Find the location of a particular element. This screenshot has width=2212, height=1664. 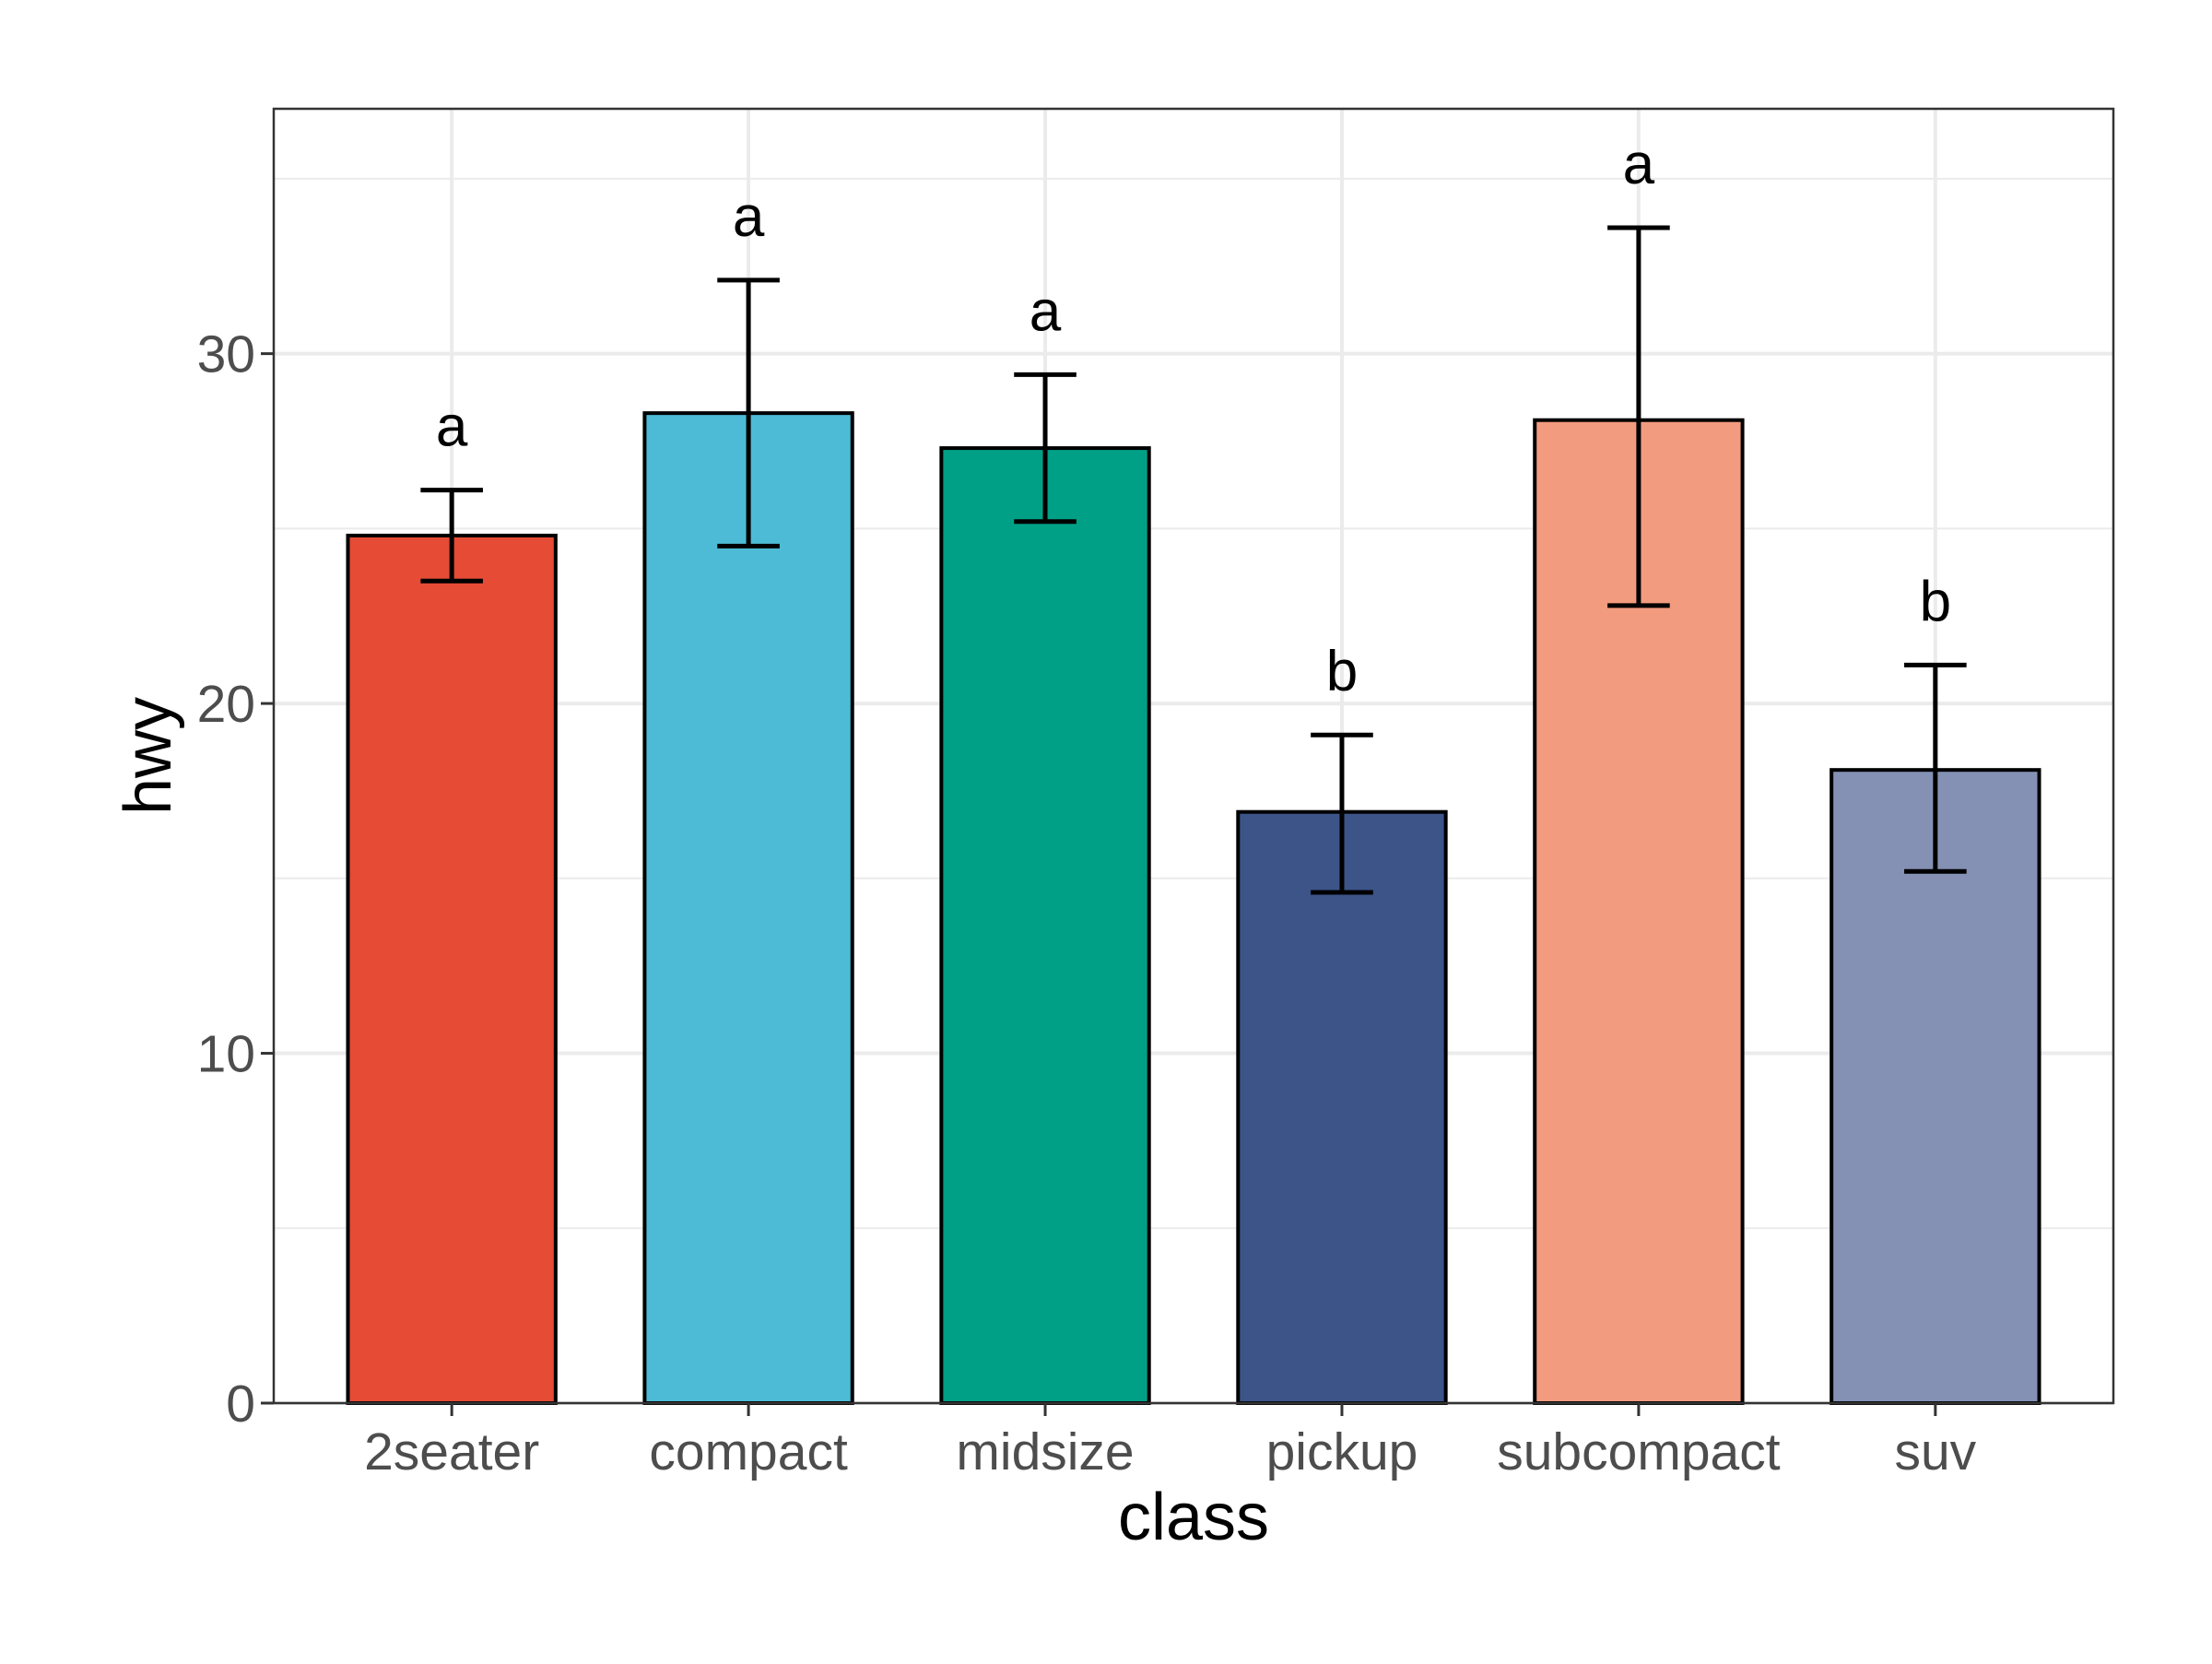

bar-2seater is located at coordinates (452, 969).